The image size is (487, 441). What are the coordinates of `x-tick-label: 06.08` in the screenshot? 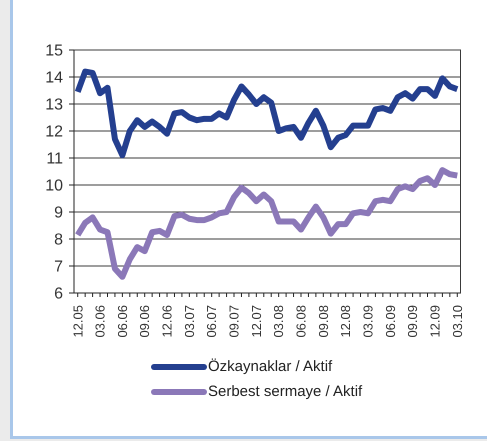 It's located at (301, 321).